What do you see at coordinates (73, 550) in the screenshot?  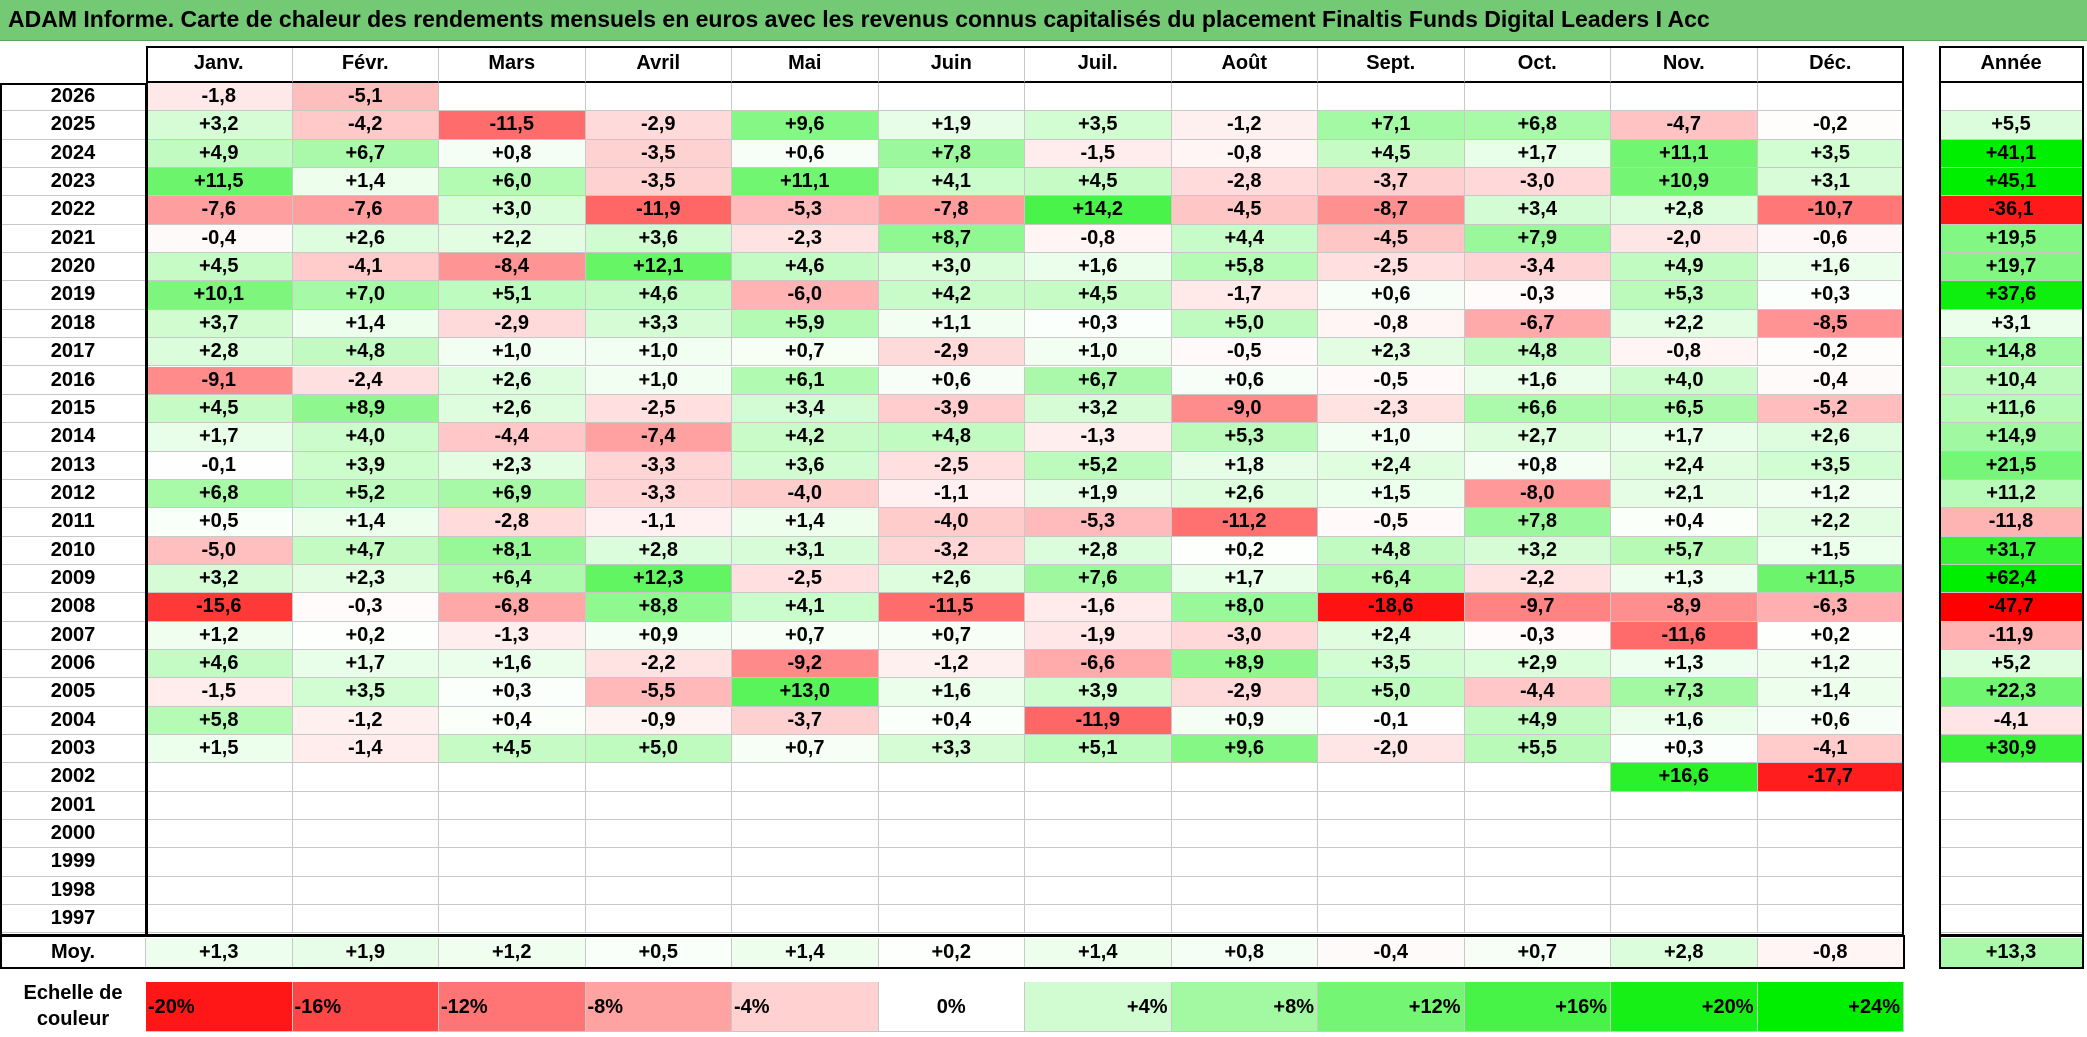 I see `row-year-label: 2010` at bounding box center [73, 550].